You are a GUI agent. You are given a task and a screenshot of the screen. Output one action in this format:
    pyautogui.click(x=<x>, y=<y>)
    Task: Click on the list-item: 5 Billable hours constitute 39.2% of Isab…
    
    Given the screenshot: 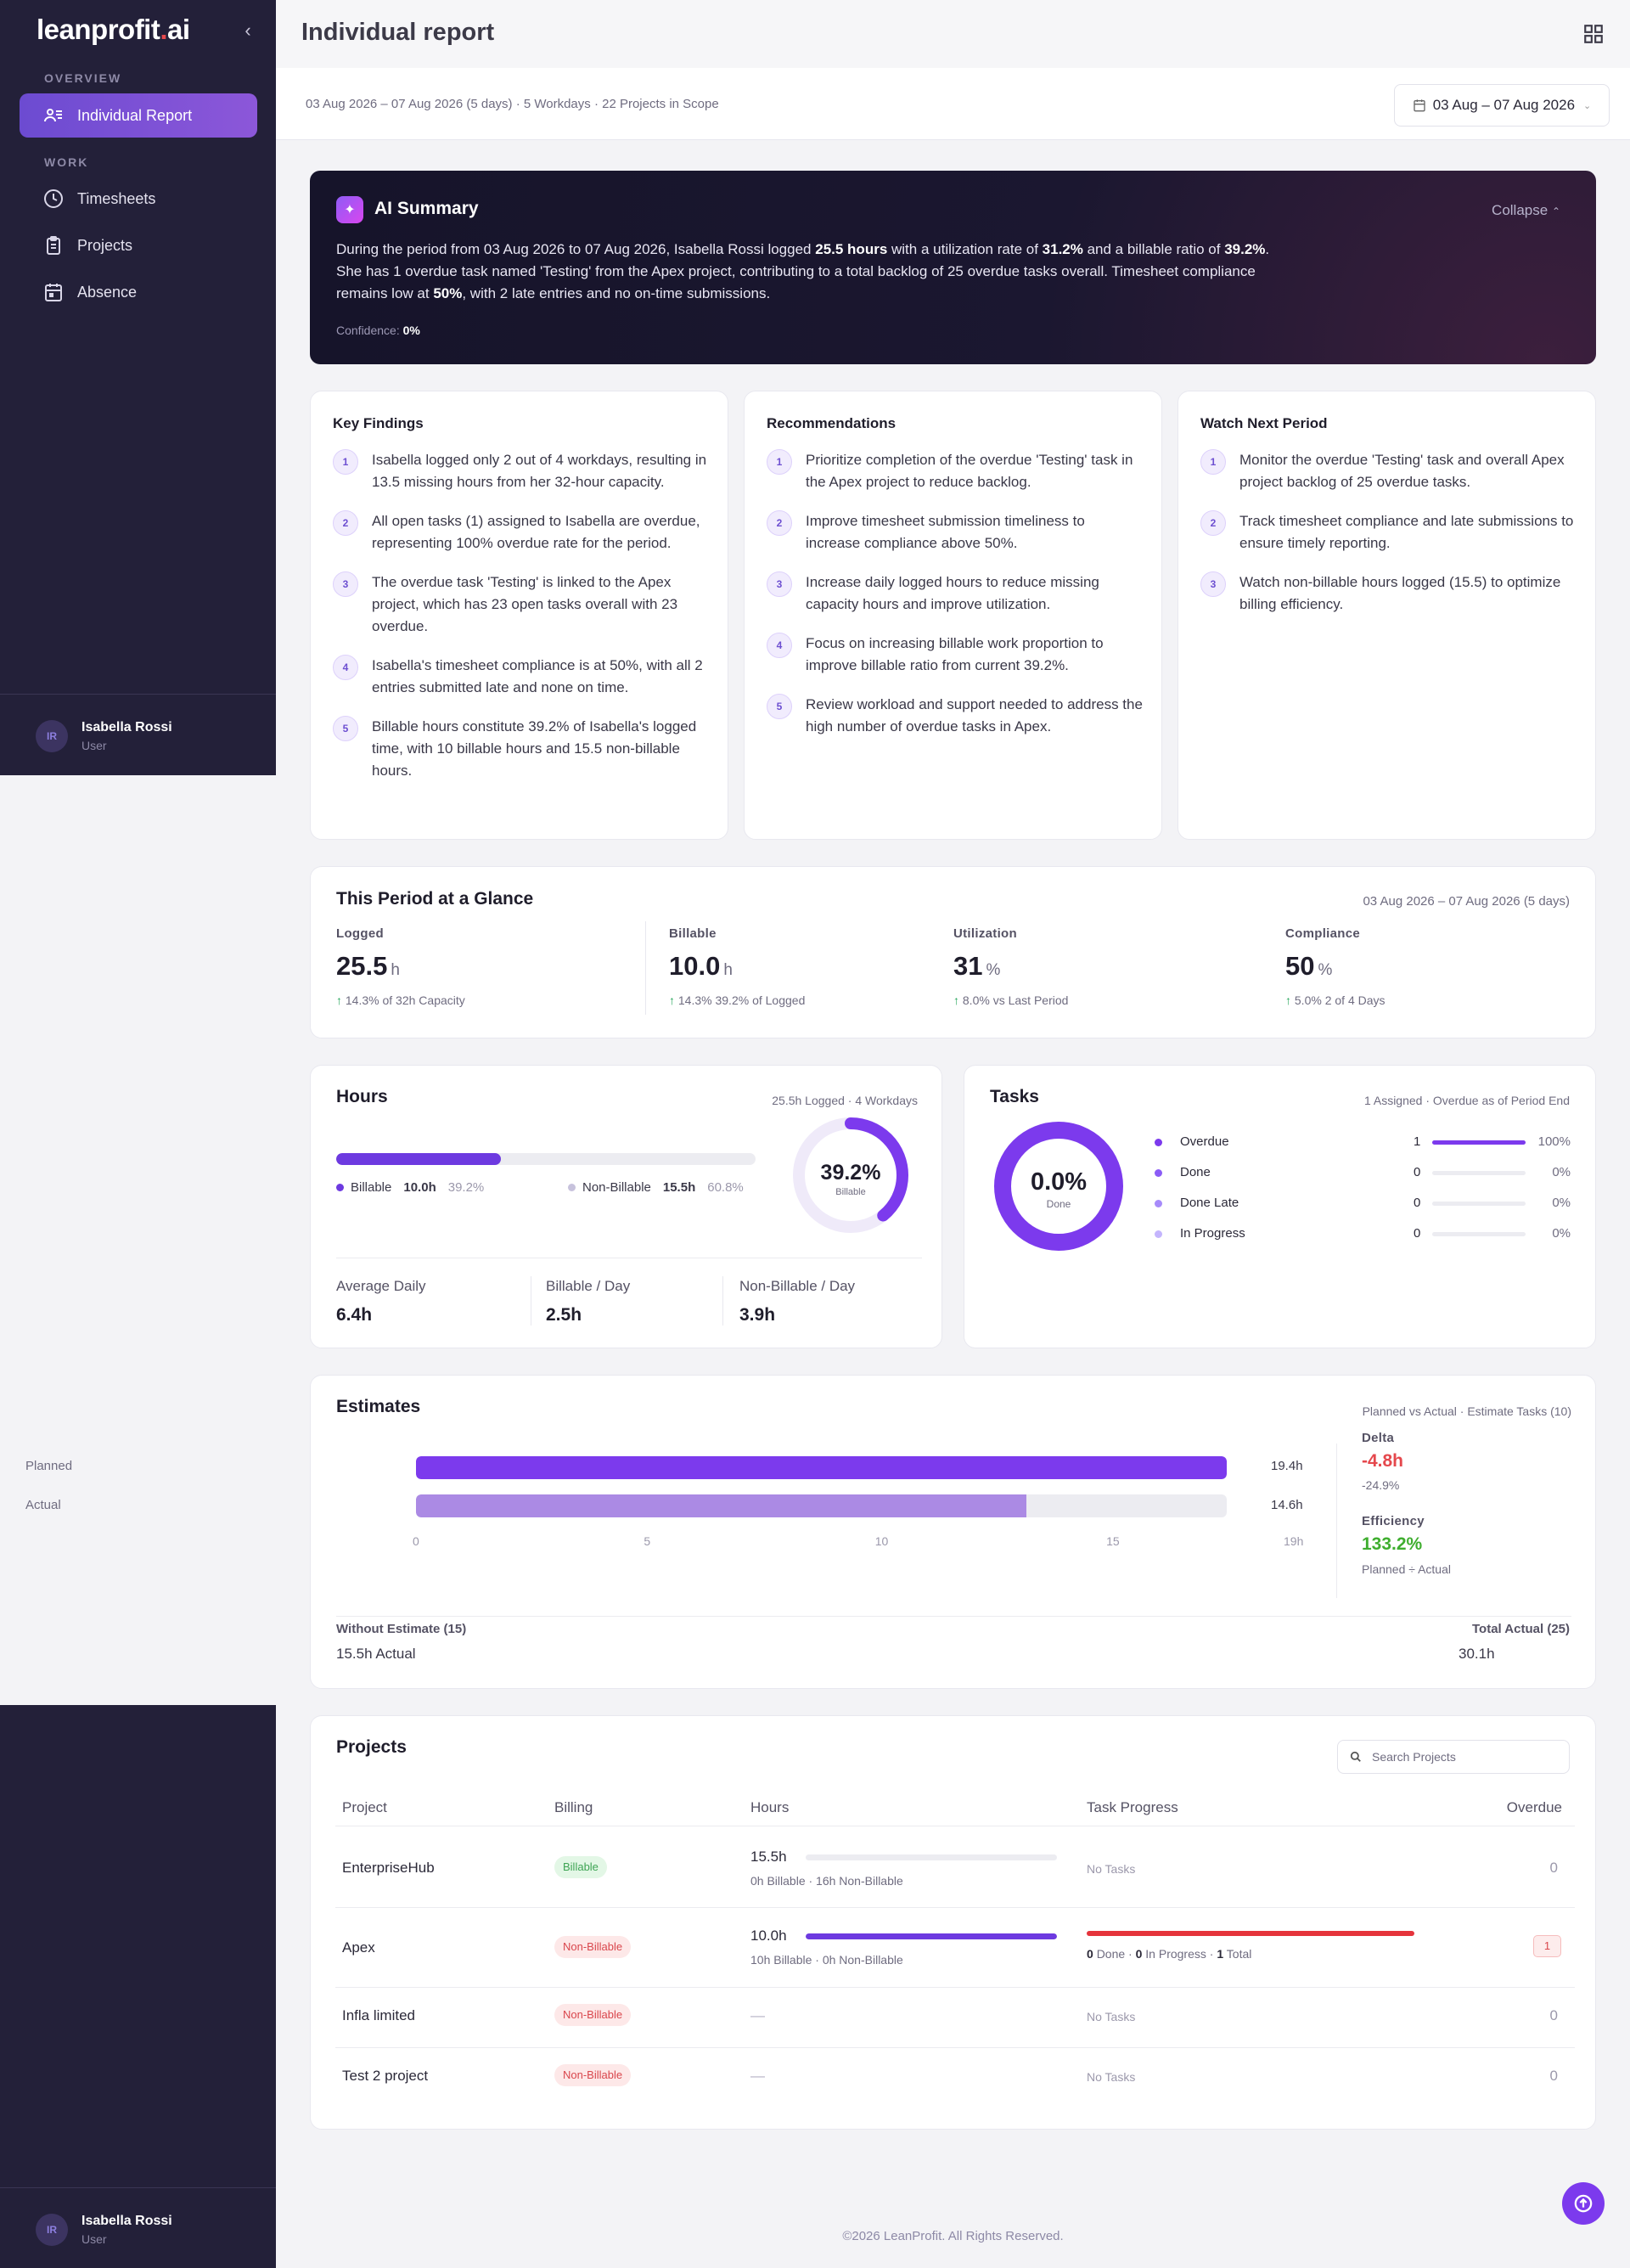 What is the action you would take?
    pyautogui.click(x=521, y=749)
    